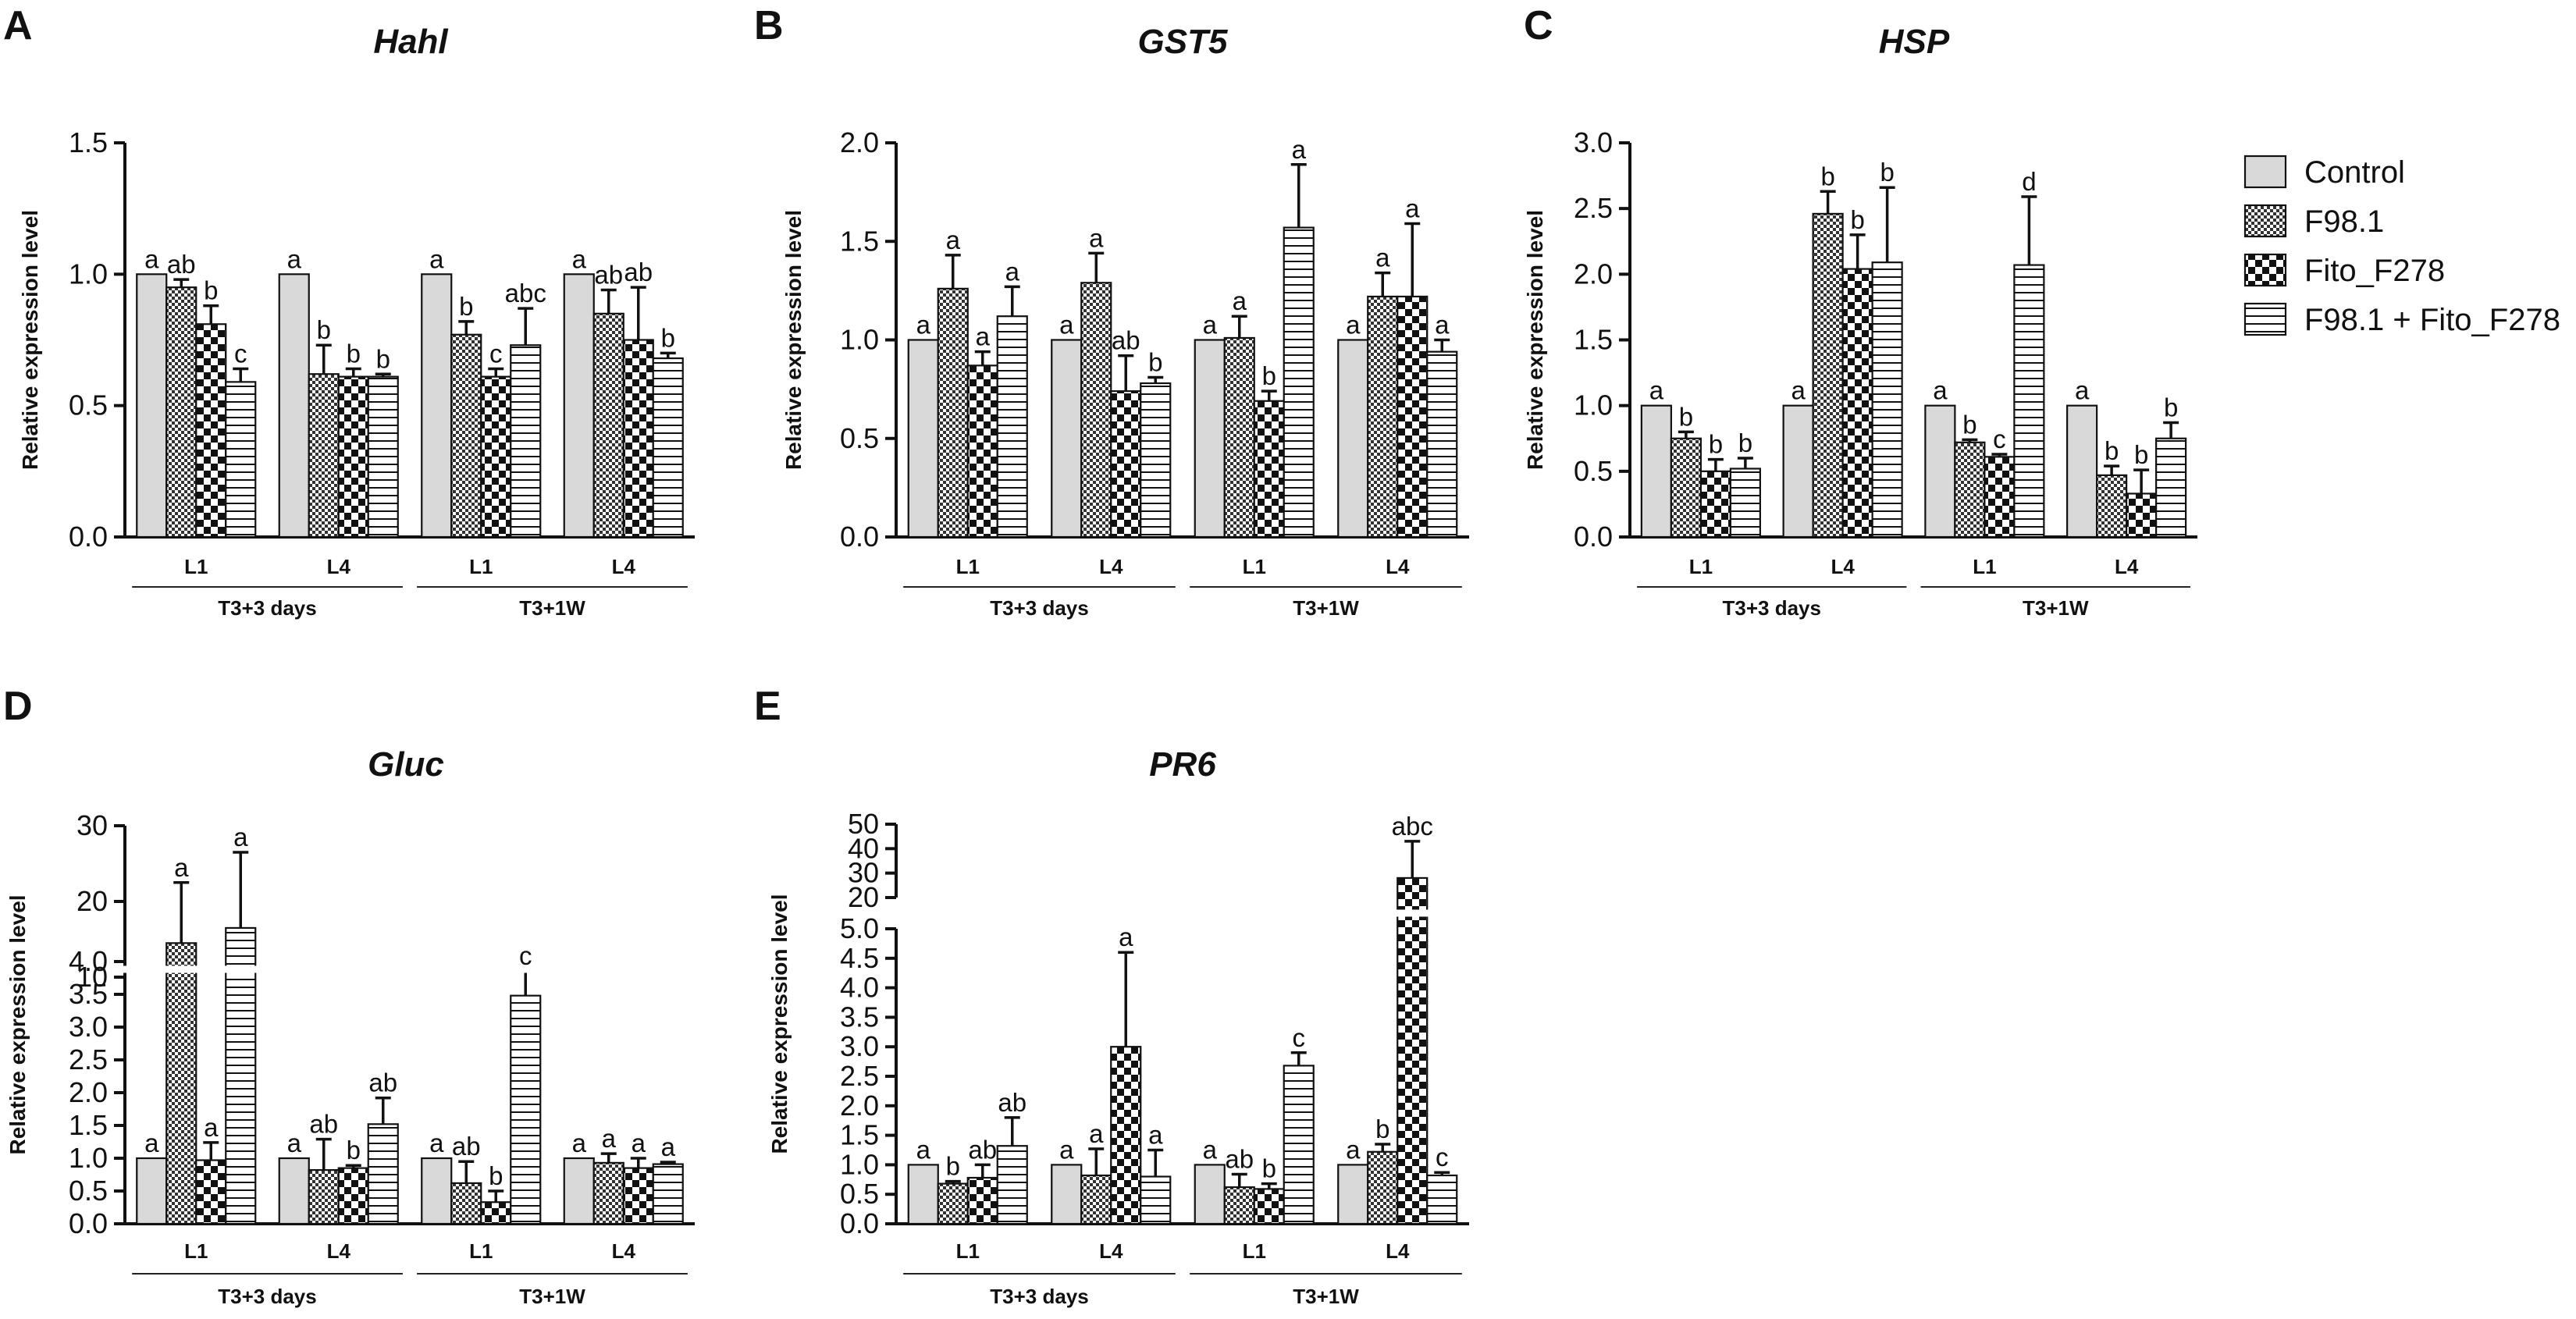 Image resolution: width=2576 pixels, height=1319 pixels. What do you see at coordinates (859, 928) in the screenshot?
I see `y-tick-label: 5.0` at bounding box center [859, 928].